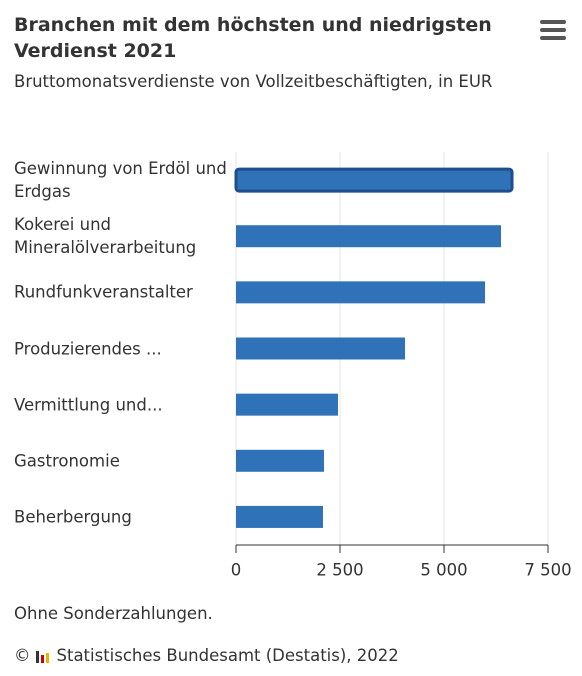 This screenshot has width=582, height=676. Describe the element at coordinates (227, 655) in the screenshot. I see `credit: Statistisches Bundesamt (Destatis), 2022` at that location.